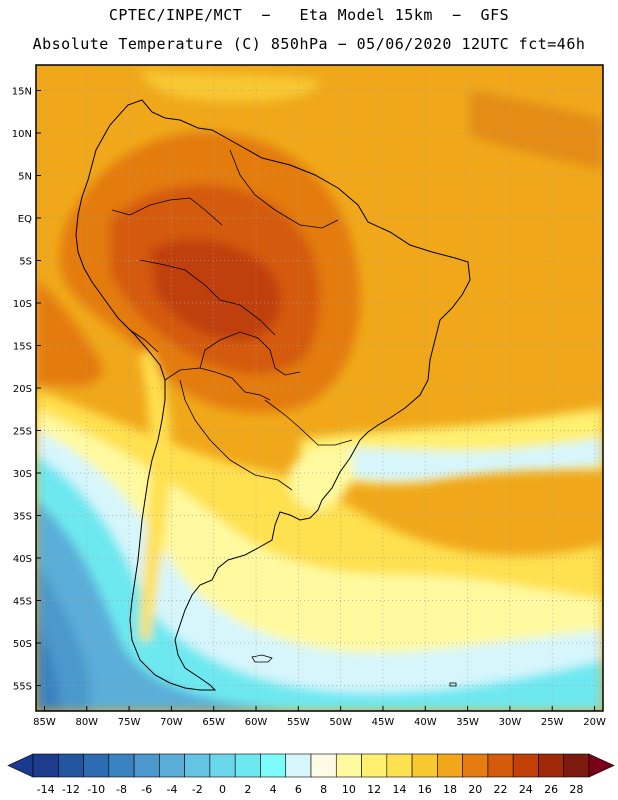 The image size is (618, 800). Describe the element at coordinates (44, 722) in the screenshot. I see `lon-tick-label: 85W` at that location.